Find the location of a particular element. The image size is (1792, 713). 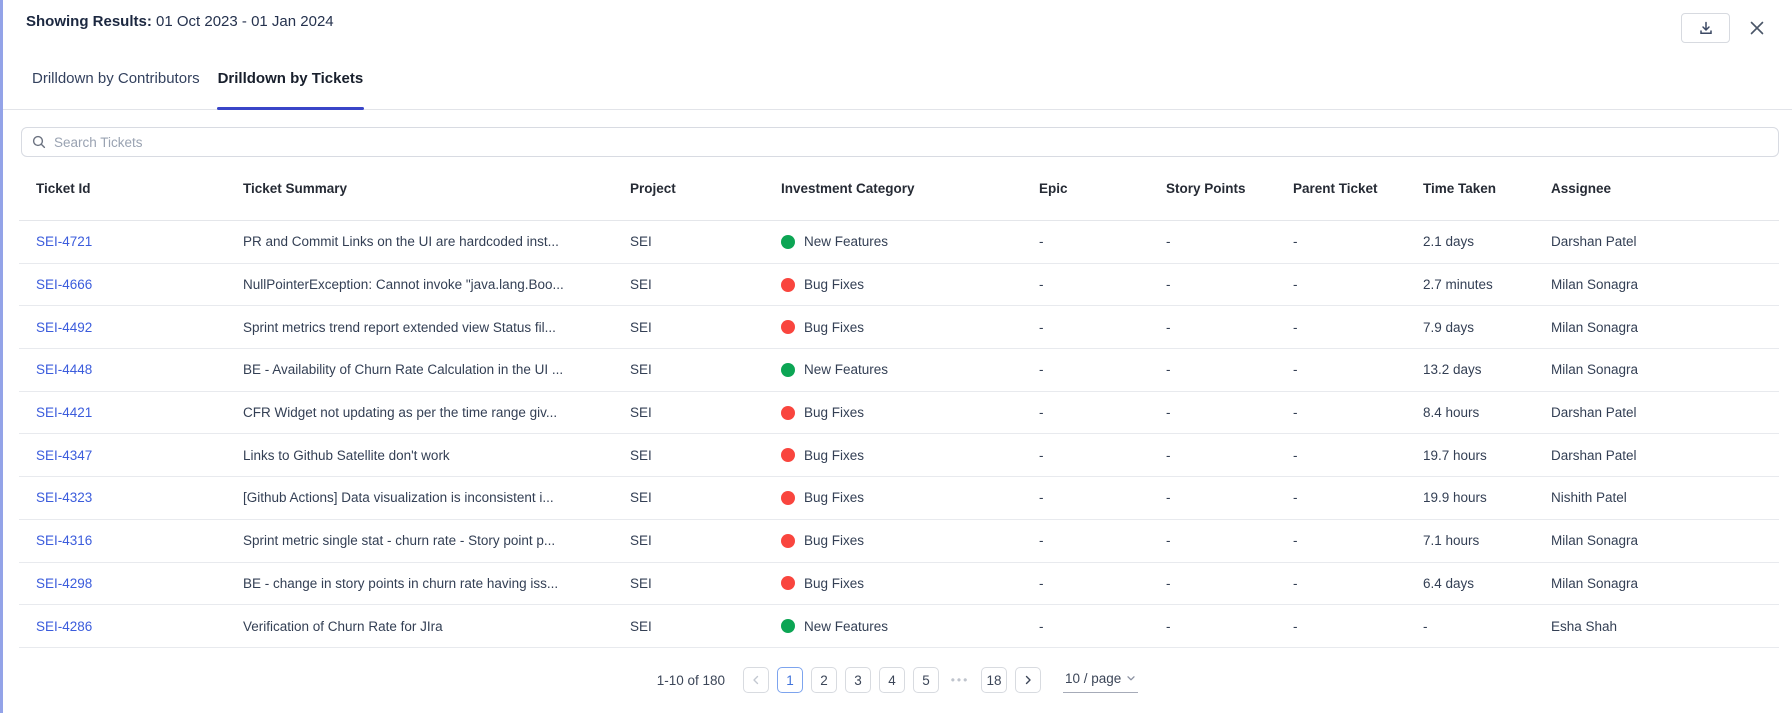

ticket-link: SEI-4492 is located at coordinates (64, 327).